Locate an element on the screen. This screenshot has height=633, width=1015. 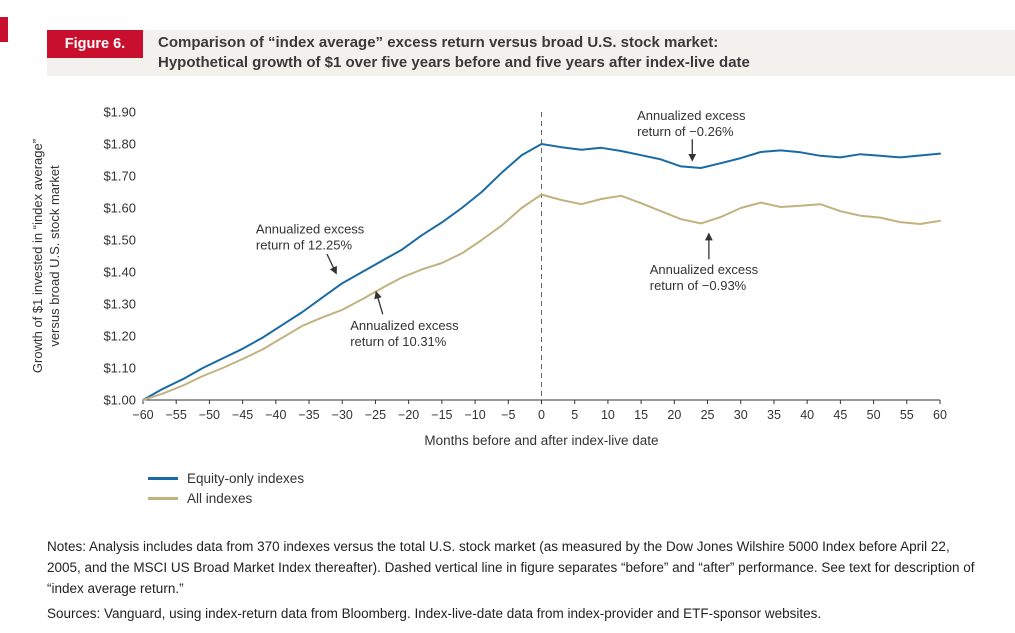
x-tick-label: −40 is located at coordinates (275, 415).